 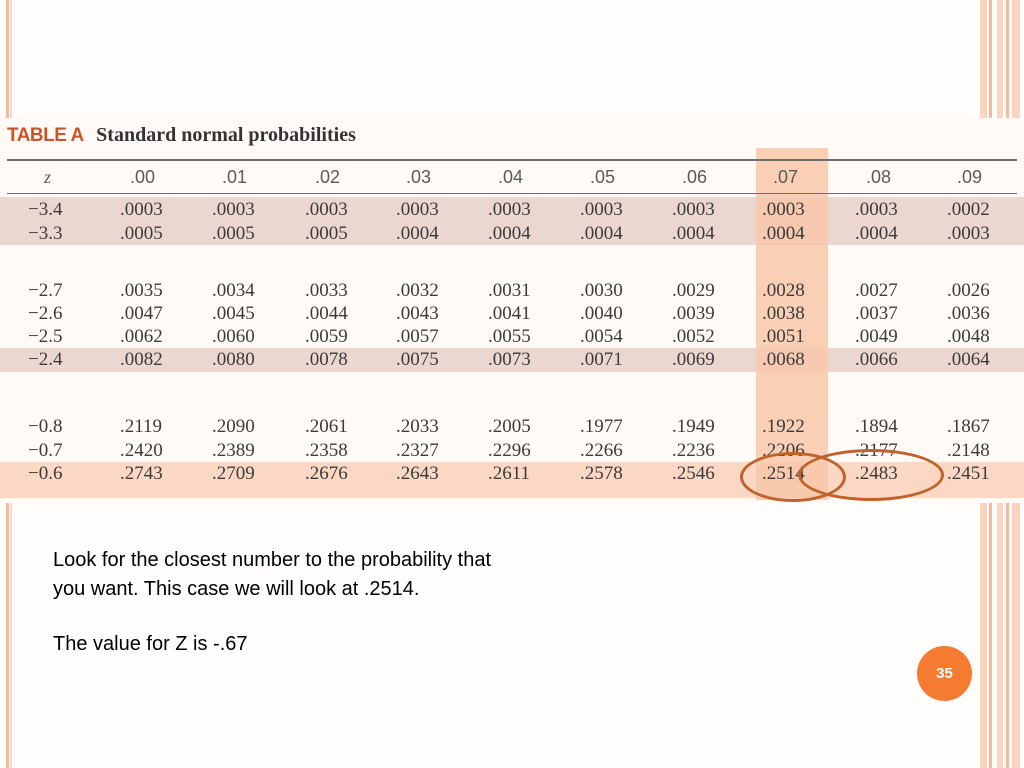 What do you see at coordinates (601, 450) in the screenshot?
I see `table-cell: .2266` at bounding box center [601, 450].